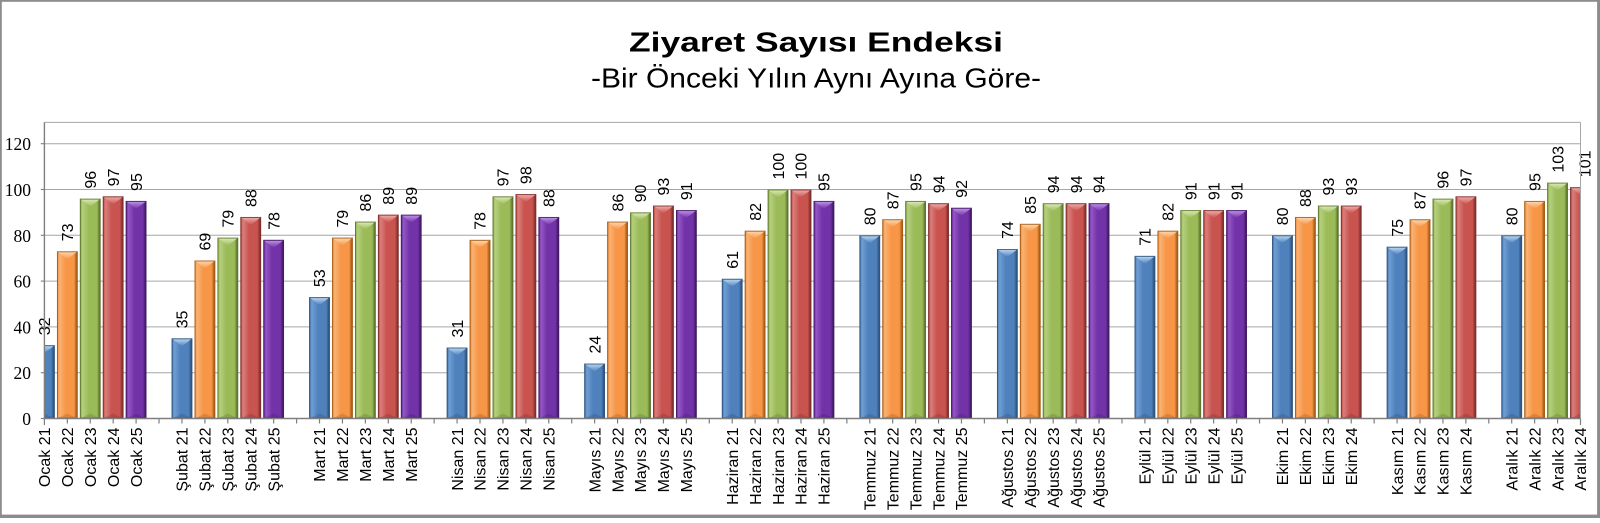 The image size is (1600, 523). I want to click on svg-text: Ocak 23, so click(91, 457).